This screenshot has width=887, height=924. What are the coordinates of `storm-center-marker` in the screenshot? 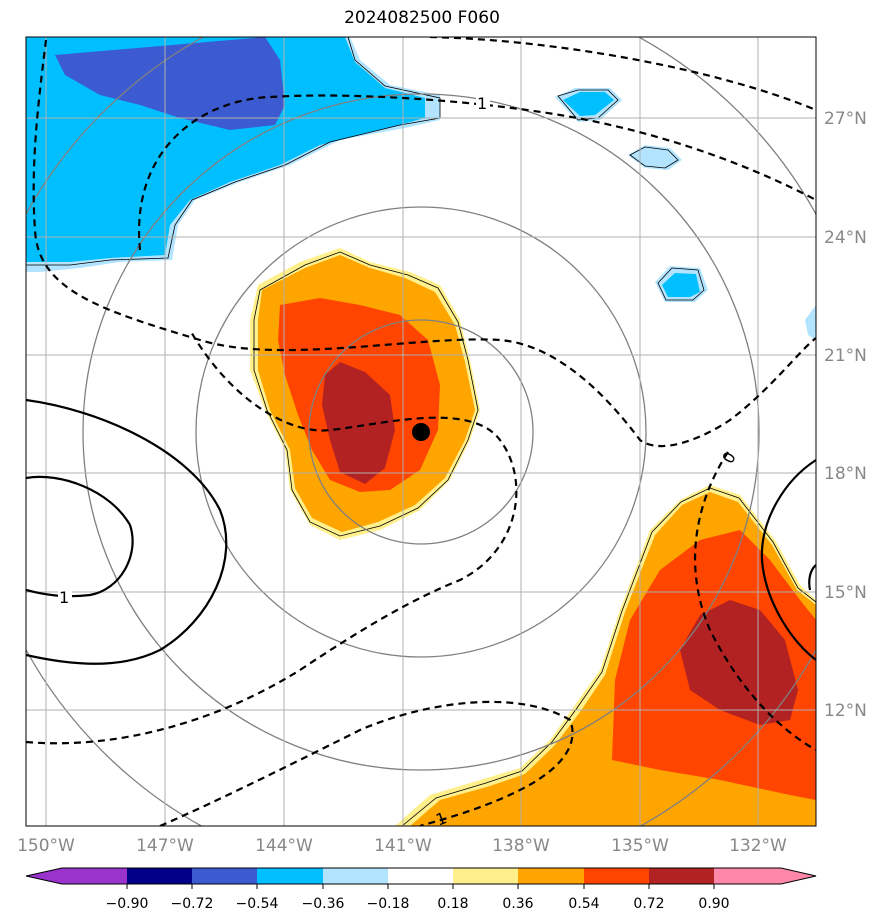 It's located at (421, 432).